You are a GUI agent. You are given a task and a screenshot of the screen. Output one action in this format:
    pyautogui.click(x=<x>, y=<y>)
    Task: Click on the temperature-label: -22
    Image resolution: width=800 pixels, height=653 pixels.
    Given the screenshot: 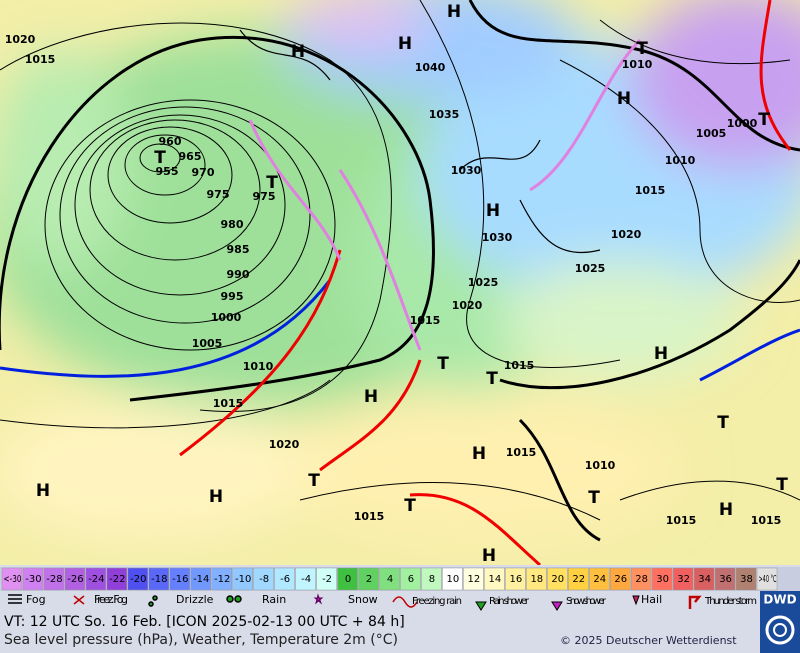 What is the action you would take?
    pyautogui.click(x=117, y=579)
    